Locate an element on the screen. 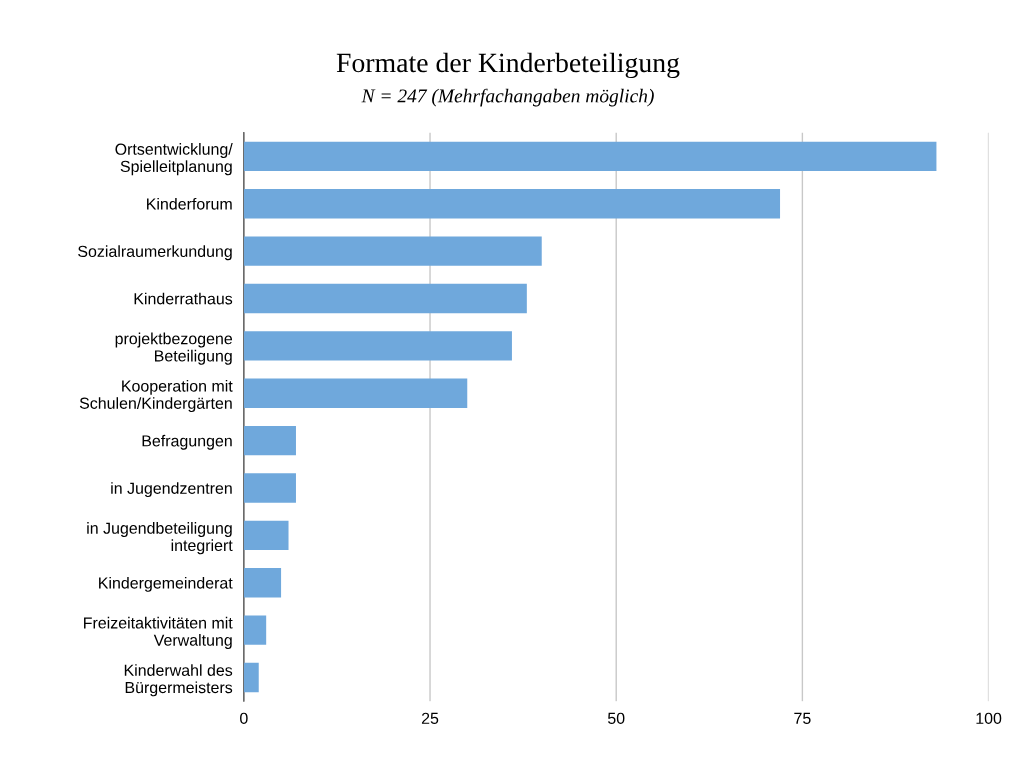 This screenshot has height=758, width=1016. x-tick-label: 100 is located at coordinates (989, 718).